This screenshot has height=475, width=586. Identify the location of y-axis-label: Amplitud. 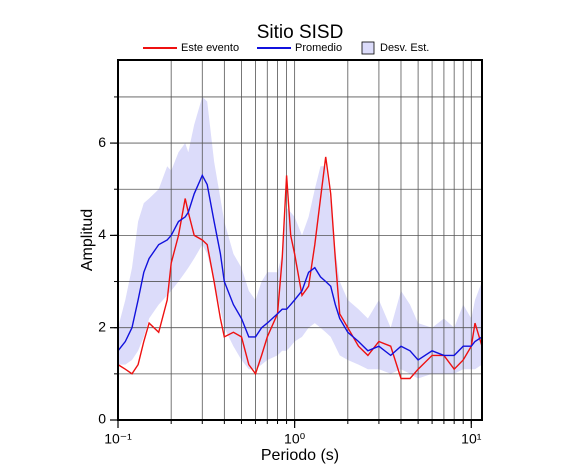
(87, 240).